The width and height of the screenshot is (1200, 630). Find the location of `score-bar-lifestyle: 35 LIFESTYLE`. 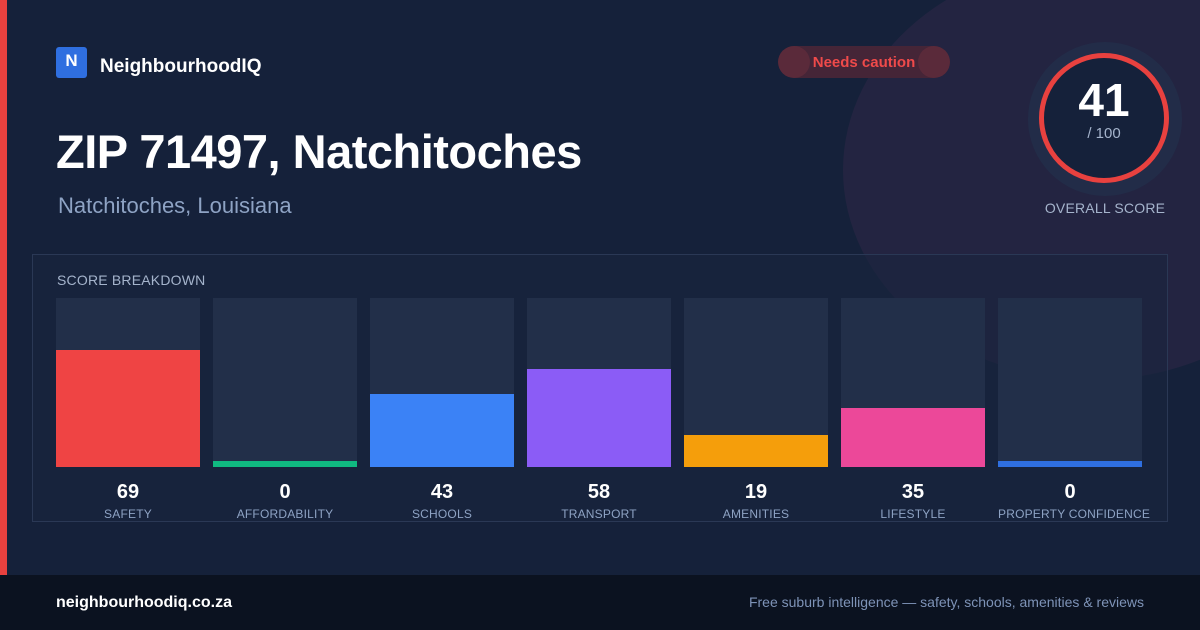

score-bar-lifestyle: 35 LIFESTYLE is located at coordinates (913, 409).